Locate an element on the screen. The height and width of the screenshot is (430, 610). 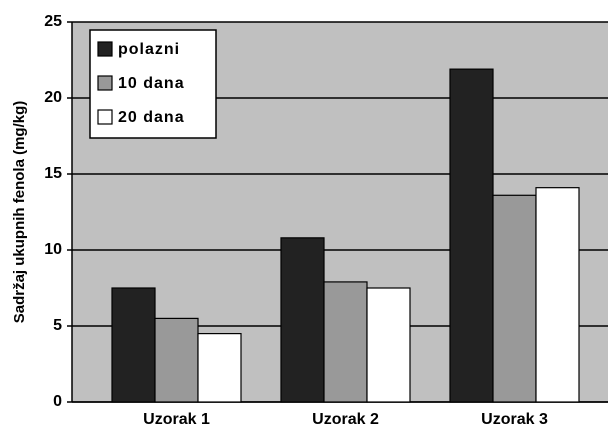
y-tick-label: 15 is located at coordinates (53, 173).